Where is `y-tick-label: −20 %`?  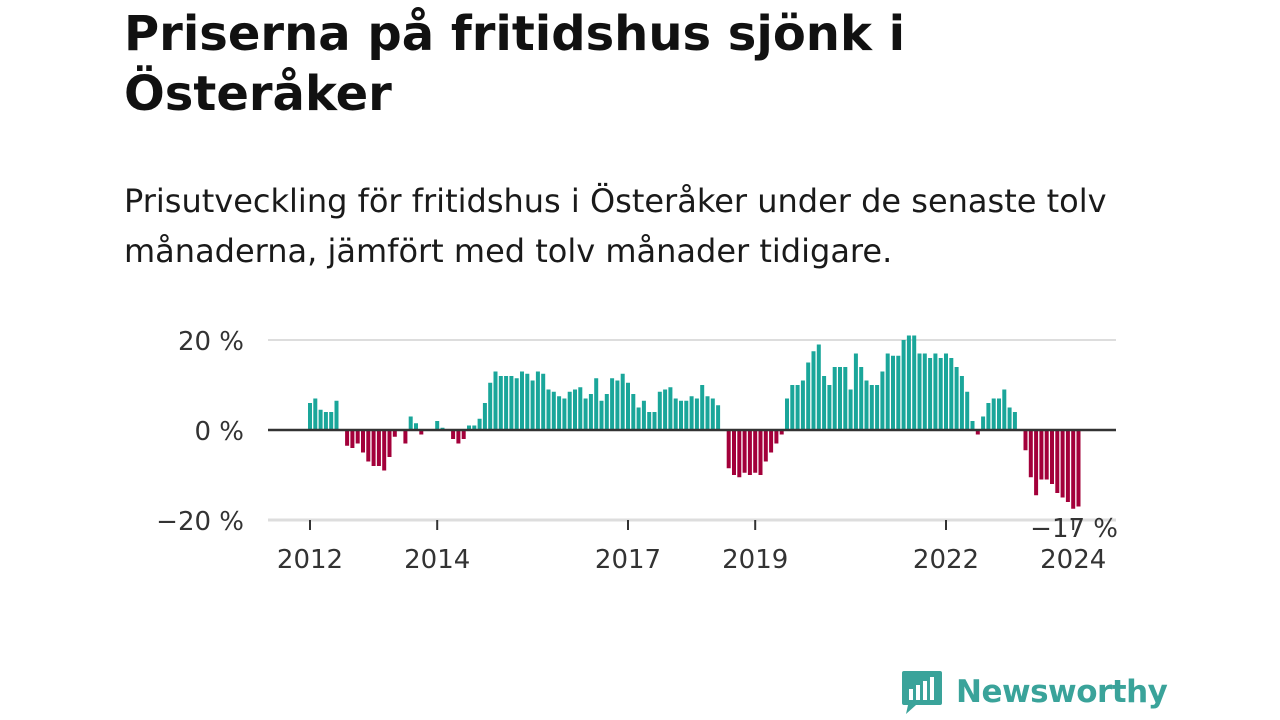 y-tick-label: −20 % is located at coordinates (200, 522).